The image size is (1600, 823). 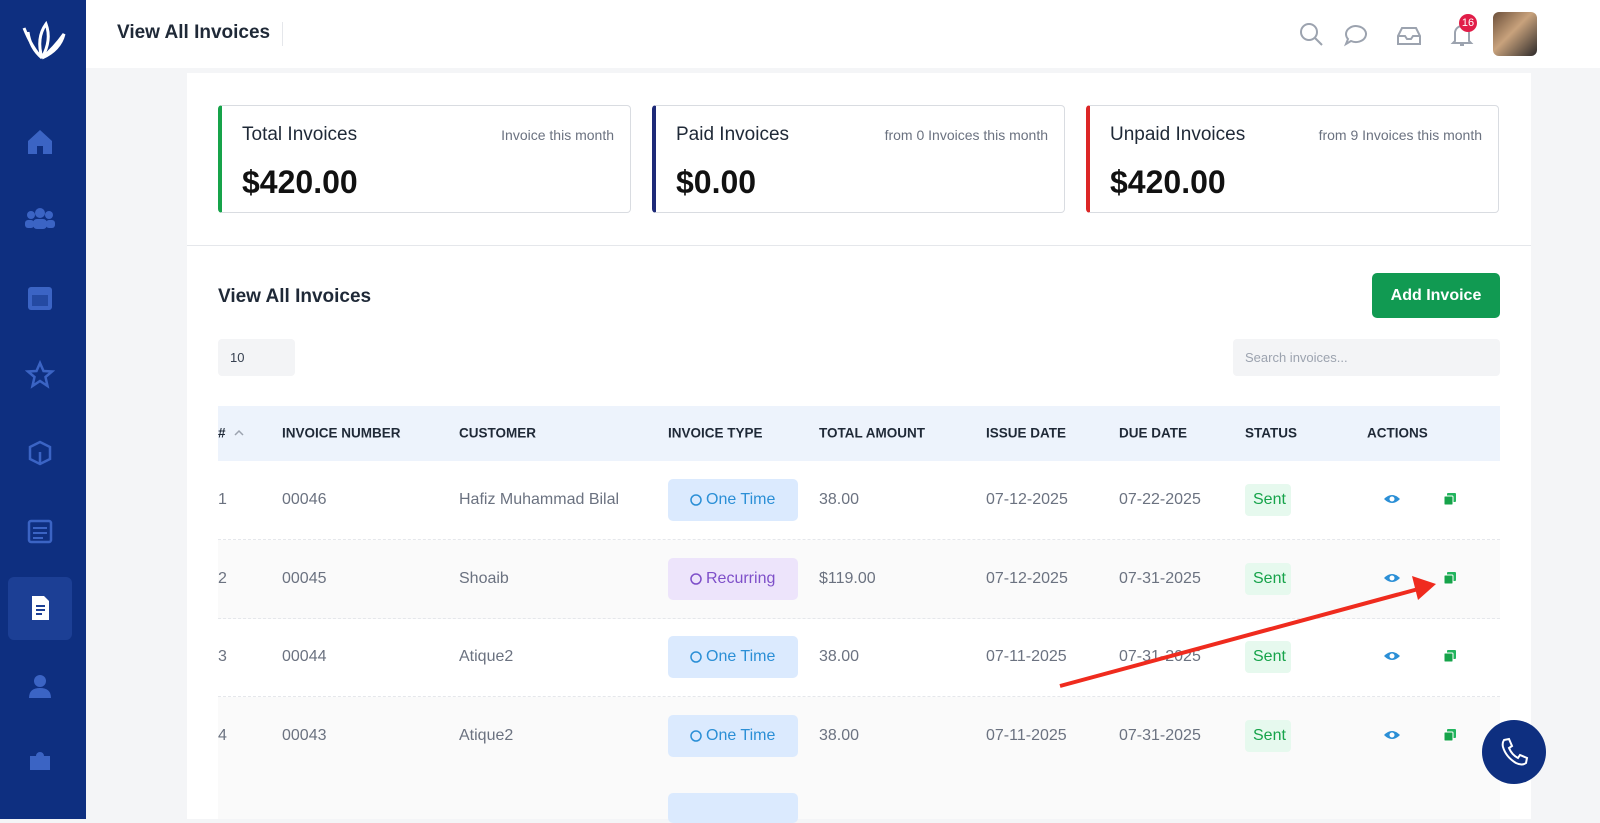 I want to click on column-header: CUSTOMER, so click(x=498, y=433).